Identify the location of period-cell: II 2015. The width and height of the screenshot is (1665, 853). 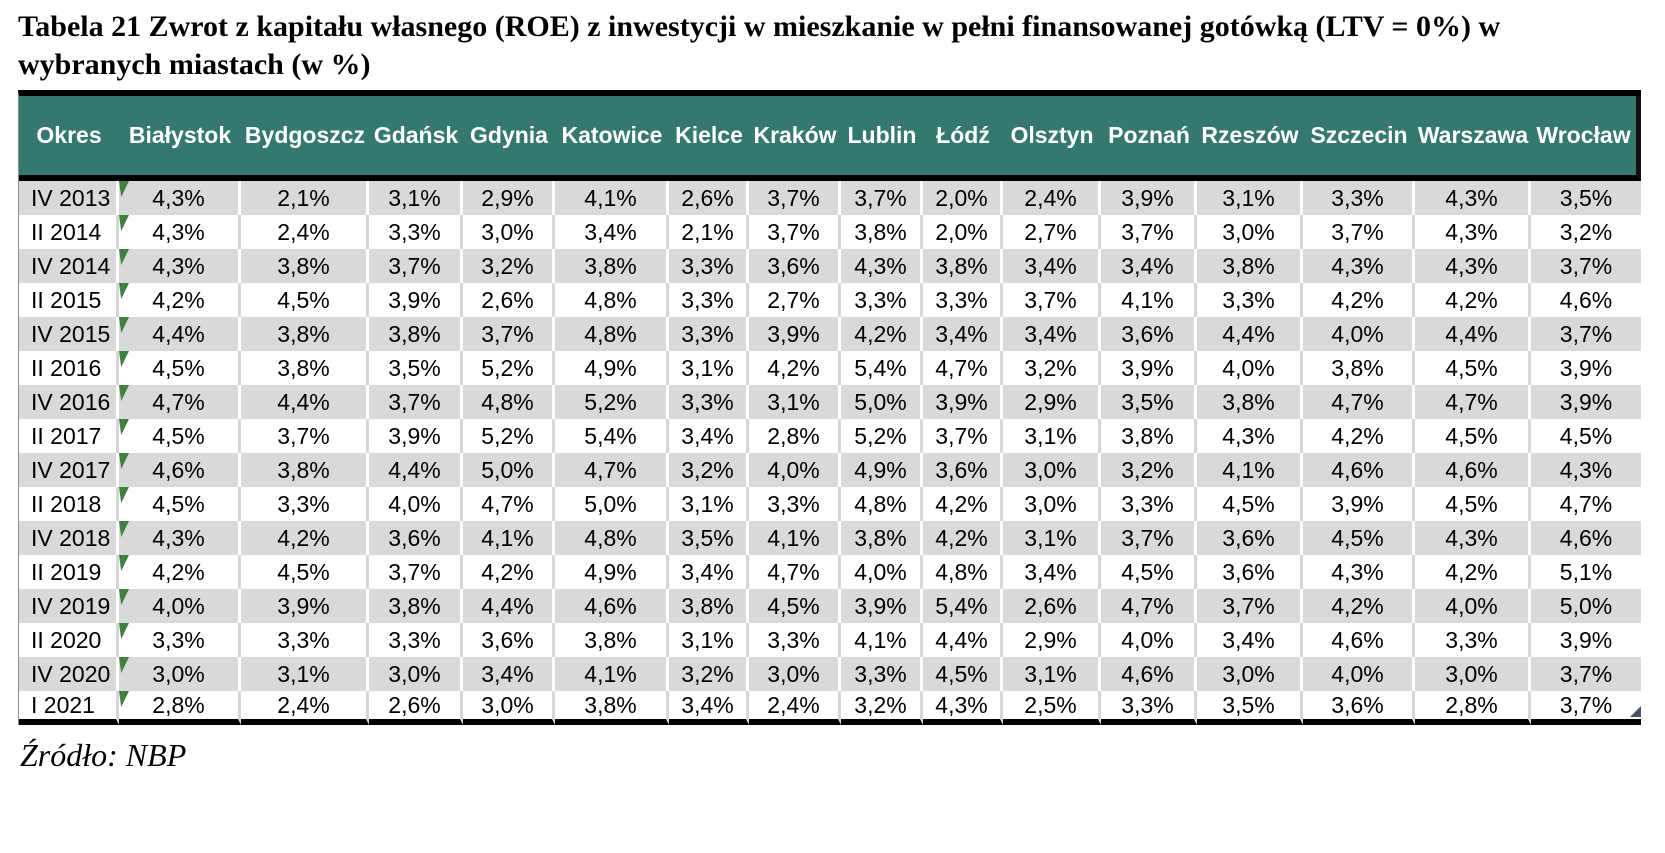
(69, 300).